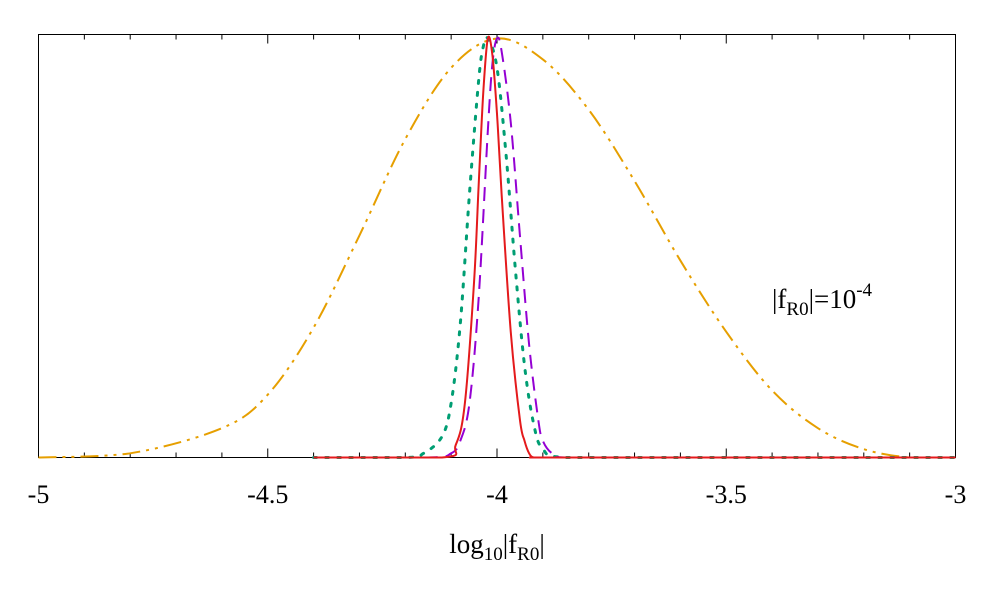 The image size is (1000, 600). I want to click on x-tick-label: -3, so click(956, 494).